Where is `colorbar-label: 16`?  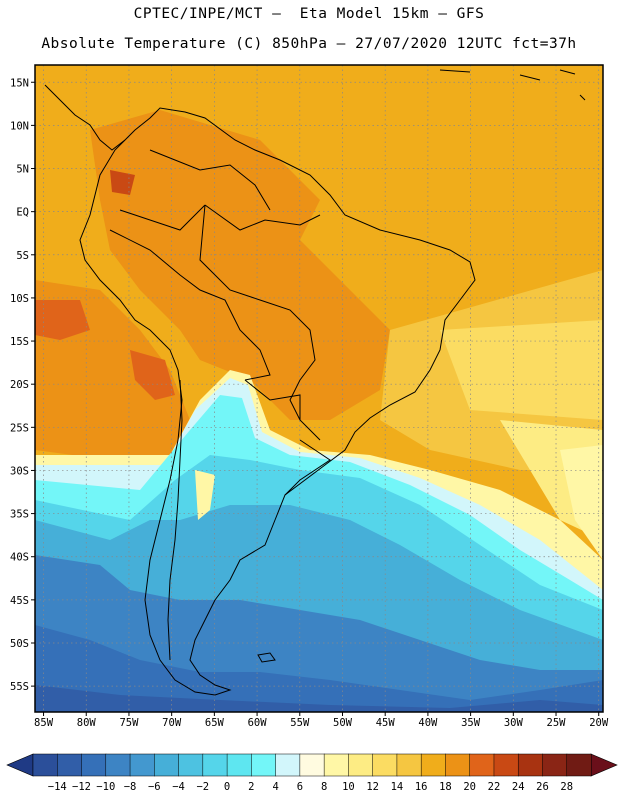
colorbar-label: 16 is located at coordinates (421, 787).